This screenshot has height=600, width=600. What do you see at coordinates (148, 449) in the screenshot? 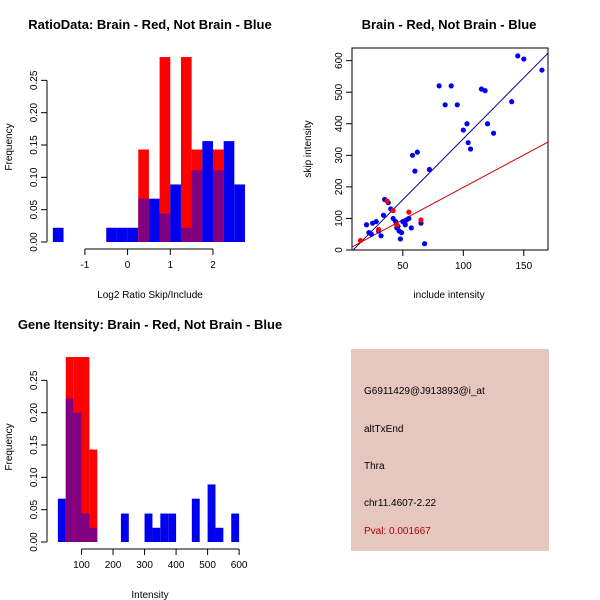
I see `intensity-hist-bars` at bounding box center [148, 449].